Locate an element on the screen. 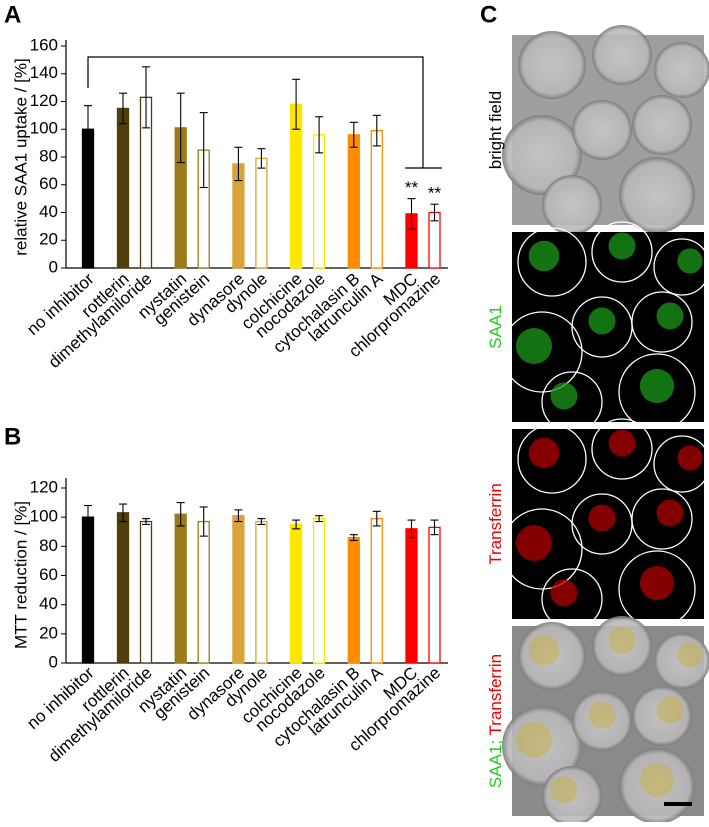 The width and height of the screenshot is (709, 827). y-axis-label: MTT reduction / [%] is located at coordinates (20, 575).